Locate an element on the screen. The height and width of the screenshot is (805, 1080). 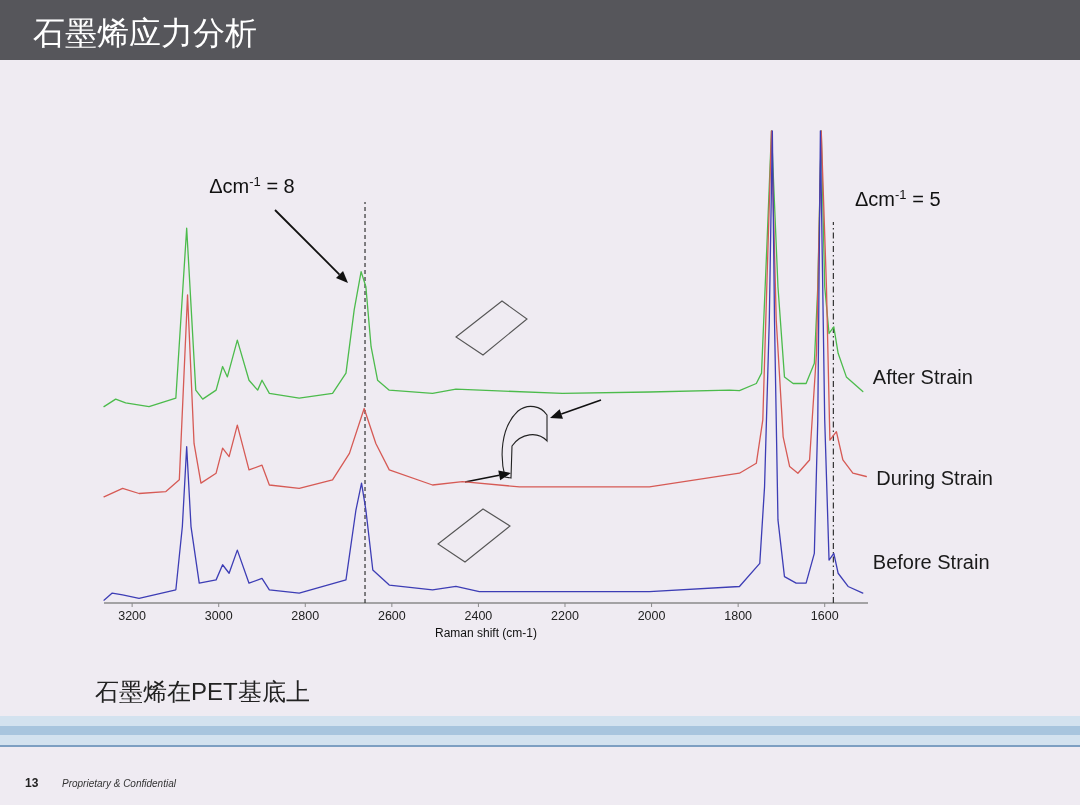
x-tick-label: 3000 is located at coordinates (218, 616).